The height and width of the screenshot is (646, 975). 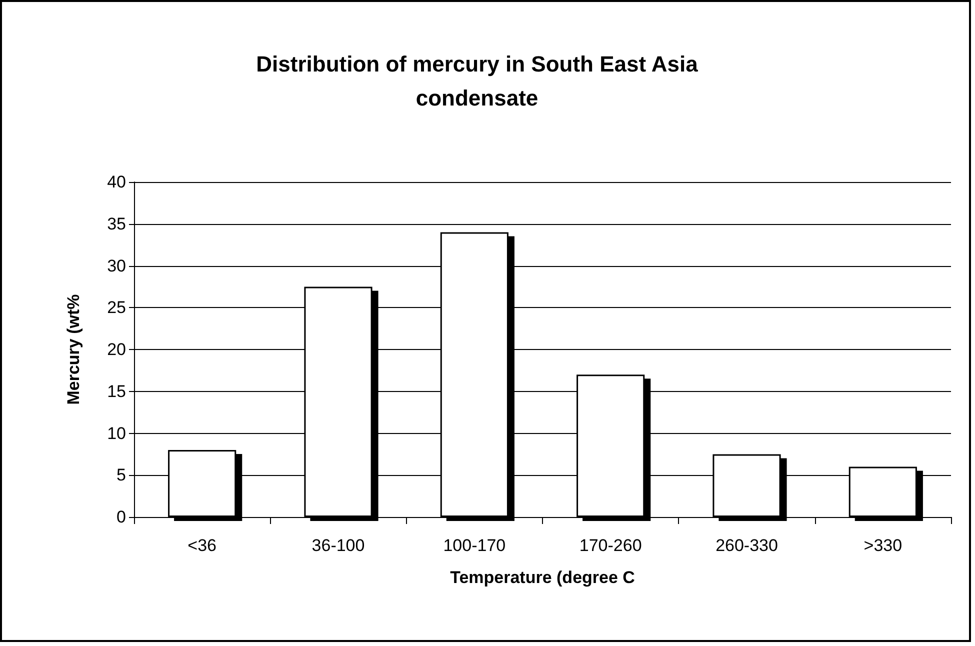 What do you see at coordinates (116, 391) in the screenshot?
I see `y-tick-label: 15` at bounding box center [116, 391].